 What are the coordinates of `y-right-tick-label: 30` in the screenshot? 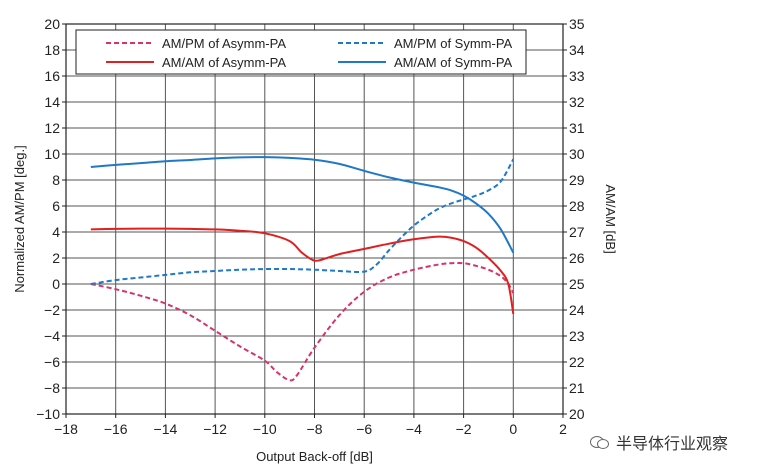 It's located at (577, 154).